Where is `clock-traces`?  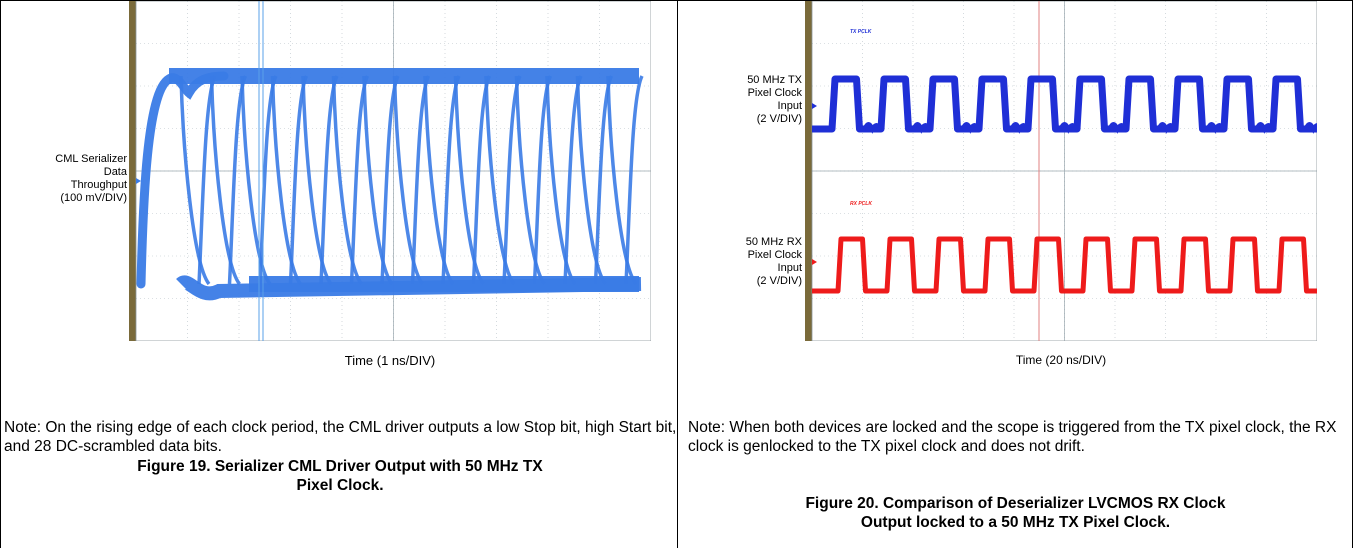 clock-traces is located at coordinates (1064, 184).